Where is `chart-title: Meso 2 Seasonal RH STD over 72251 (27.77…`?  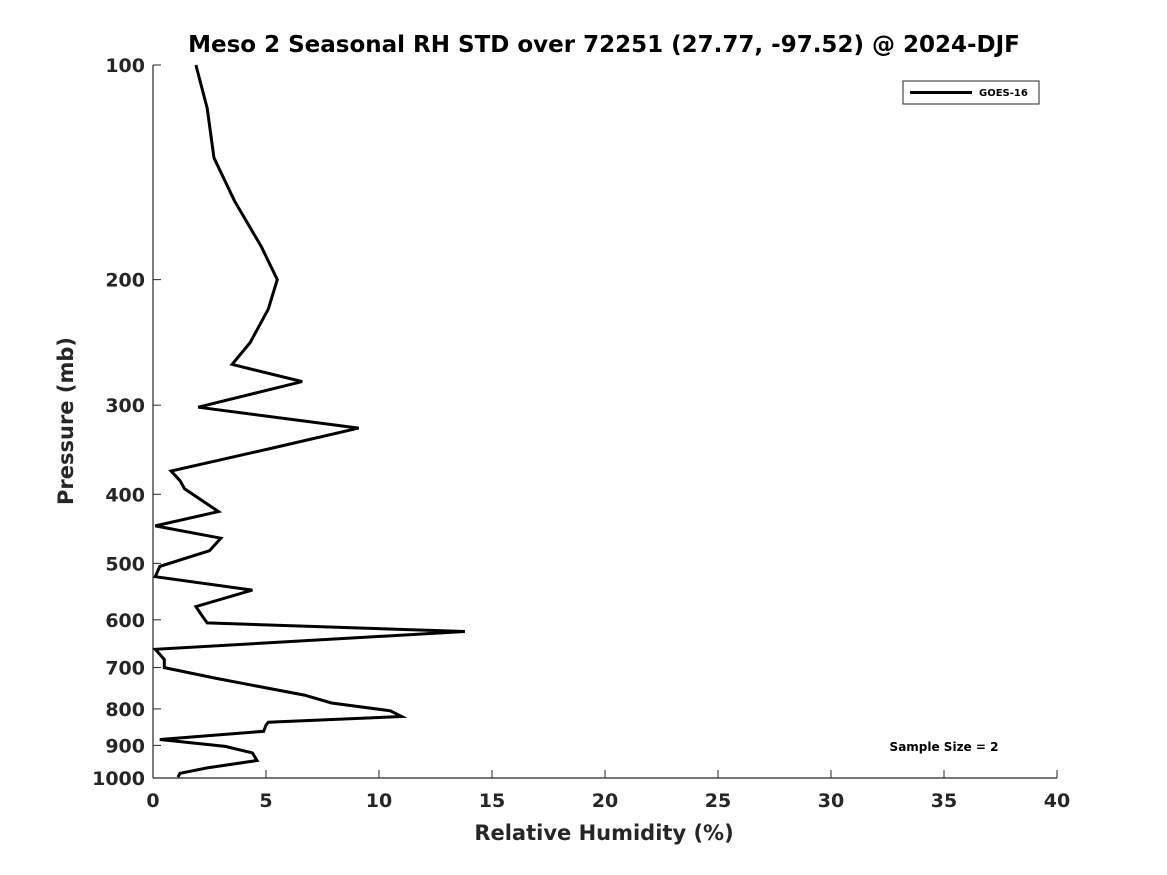
chart-title: Meso 2 Seasonal RH STD over 72251 (27.77… is located at coordinates (604, 45).